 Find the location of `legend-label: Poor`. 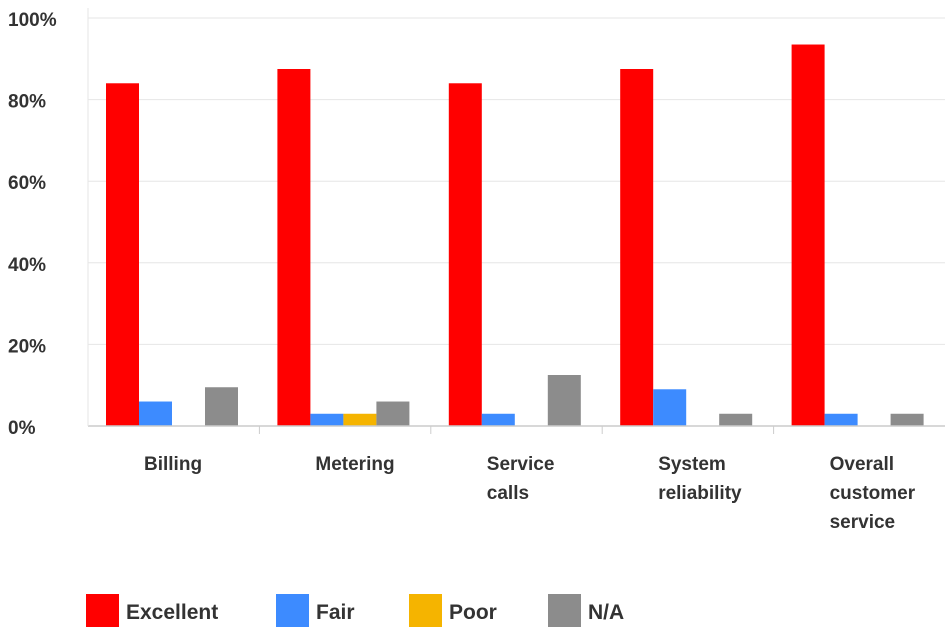

legend-label: Poor is located at coordinates (473, 612).